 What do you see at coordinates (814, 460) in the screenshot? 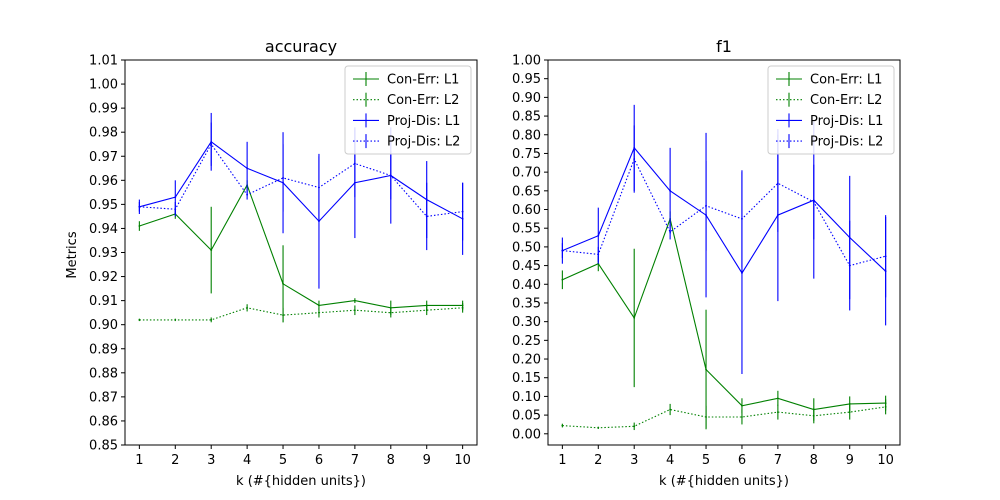
I see `f1-xtick-label: 8` at bounding box center [814, 460].